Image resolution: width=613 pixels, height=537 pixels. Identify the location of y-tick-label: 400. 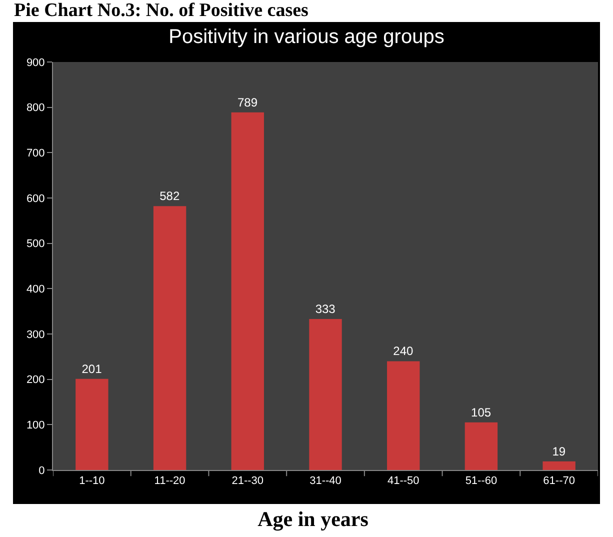
(35, 290).